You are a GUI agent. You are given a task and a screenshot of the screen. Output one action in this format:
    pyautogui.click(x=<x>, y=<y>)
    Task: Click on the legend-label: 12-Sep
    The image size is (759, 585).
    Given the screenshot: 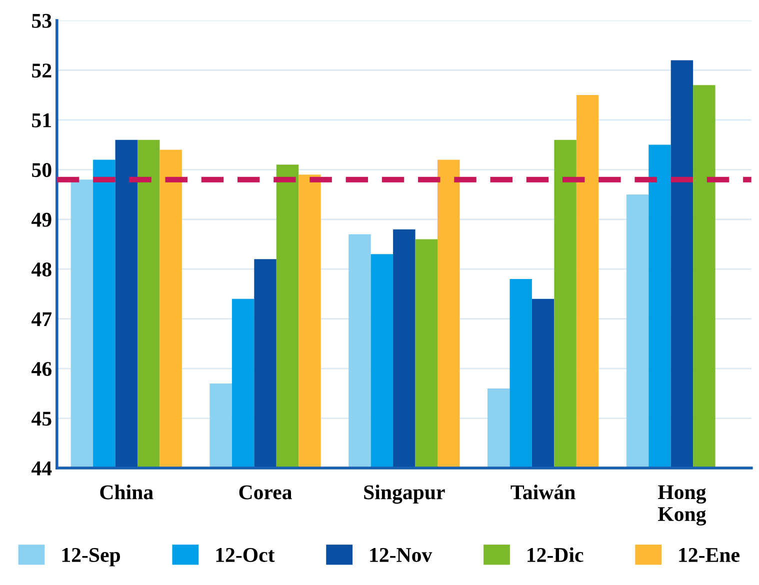 What is the action you would take?
    pyautogui.click(x=91, y=557)
    